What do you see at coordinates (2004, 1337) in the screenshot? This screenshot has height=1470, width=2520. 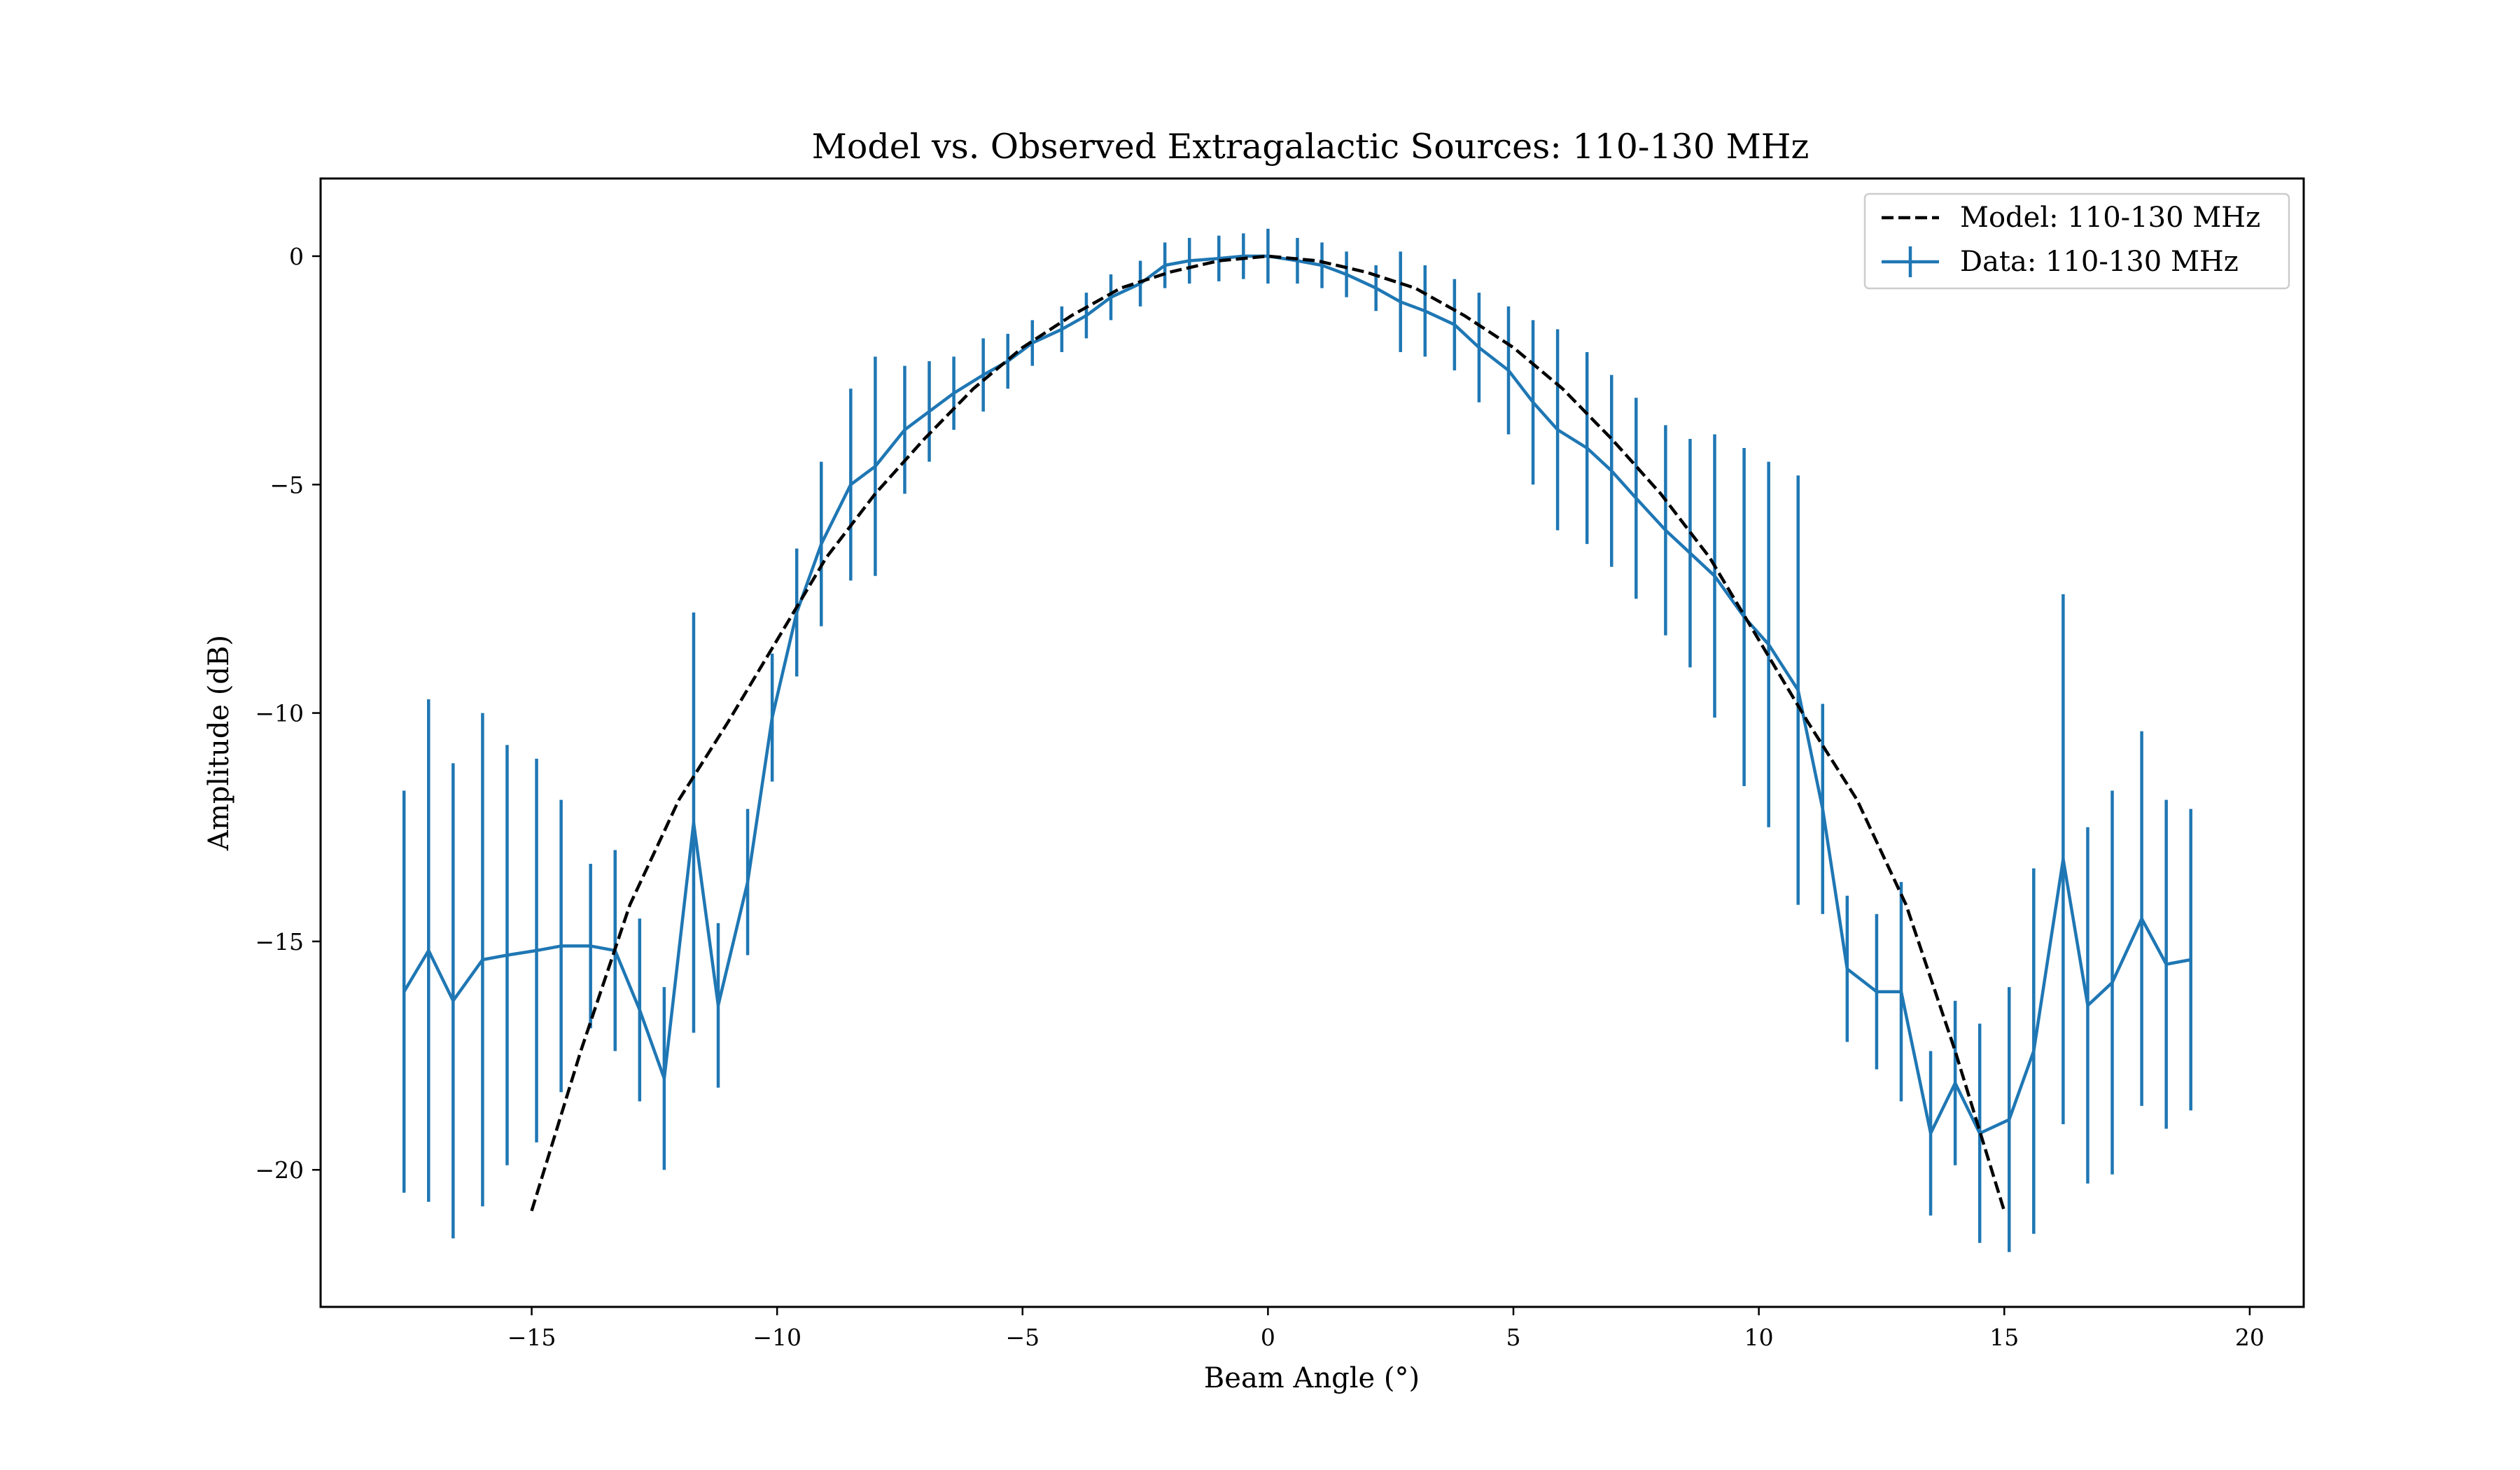 I see `x-tick-label: 15` at bounding box center [2004, 1337].